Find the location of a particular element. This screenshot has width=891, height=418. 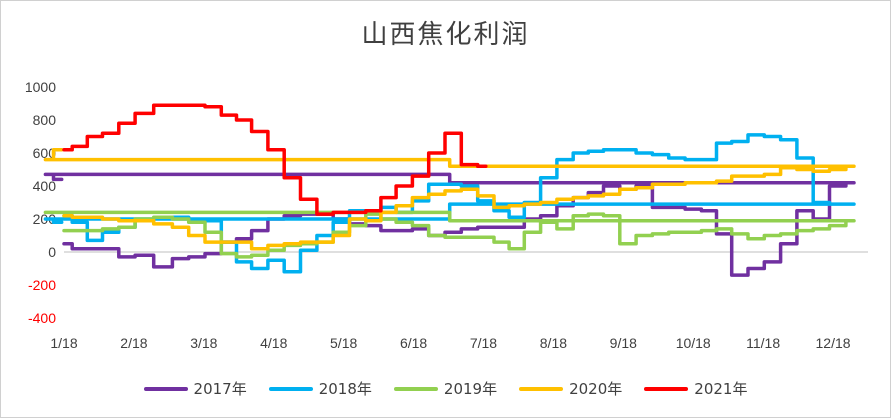

legend-item: 2017年 is located at coordinates (195, 388).